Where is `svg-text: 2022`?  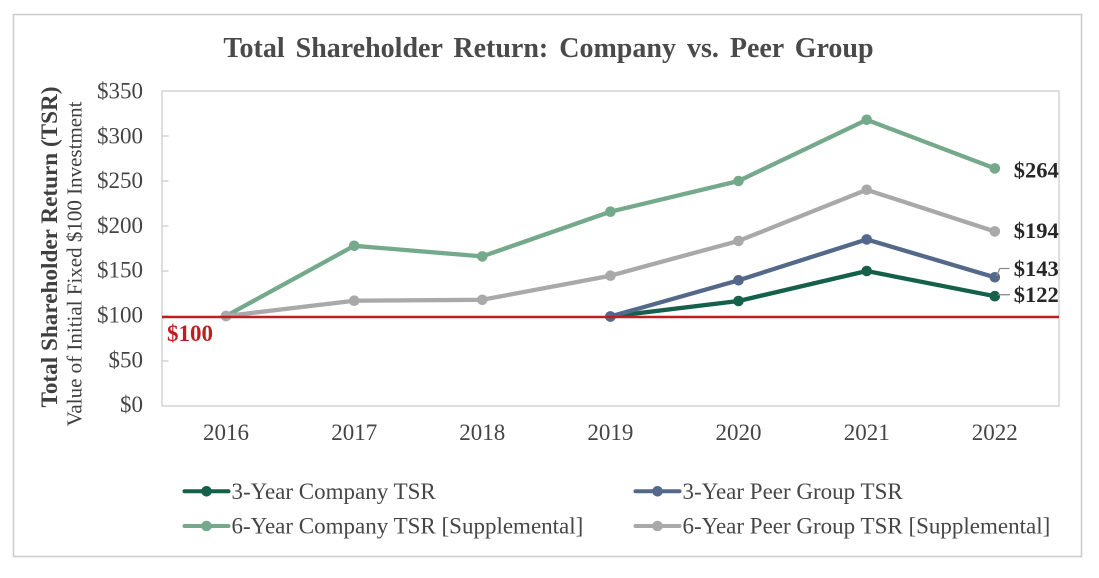
svg-text: 2022 is located at coordinates (995, 432).